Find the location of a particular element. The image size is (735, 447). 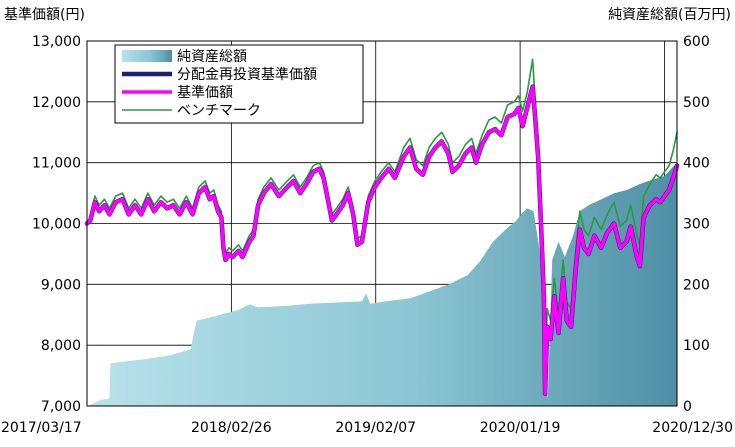

right-tick-label: 100 is located at coordinates (696, 346).